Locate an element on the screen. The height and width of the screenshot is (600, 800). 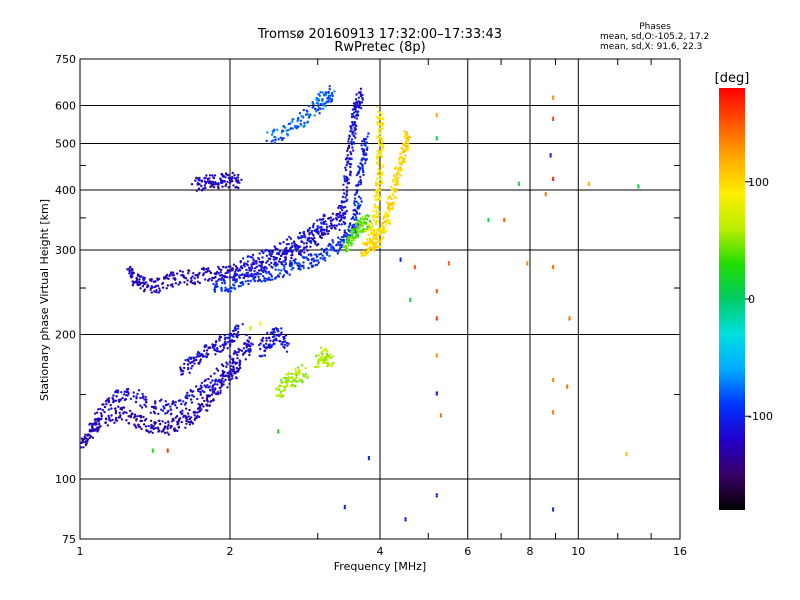
phase-x-label: mean, sd,X: is located at coordinates (627, 47).